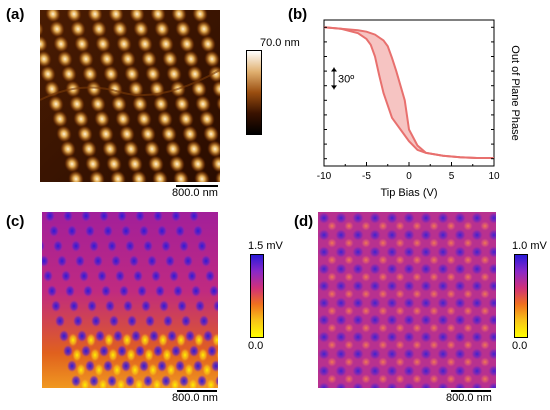 This screenshot has width=550, height=410. What do you see at coordinates (334, 69) in the screenshot?
I see `annotation-arrowhead-top` at bounding box center [334, 69].